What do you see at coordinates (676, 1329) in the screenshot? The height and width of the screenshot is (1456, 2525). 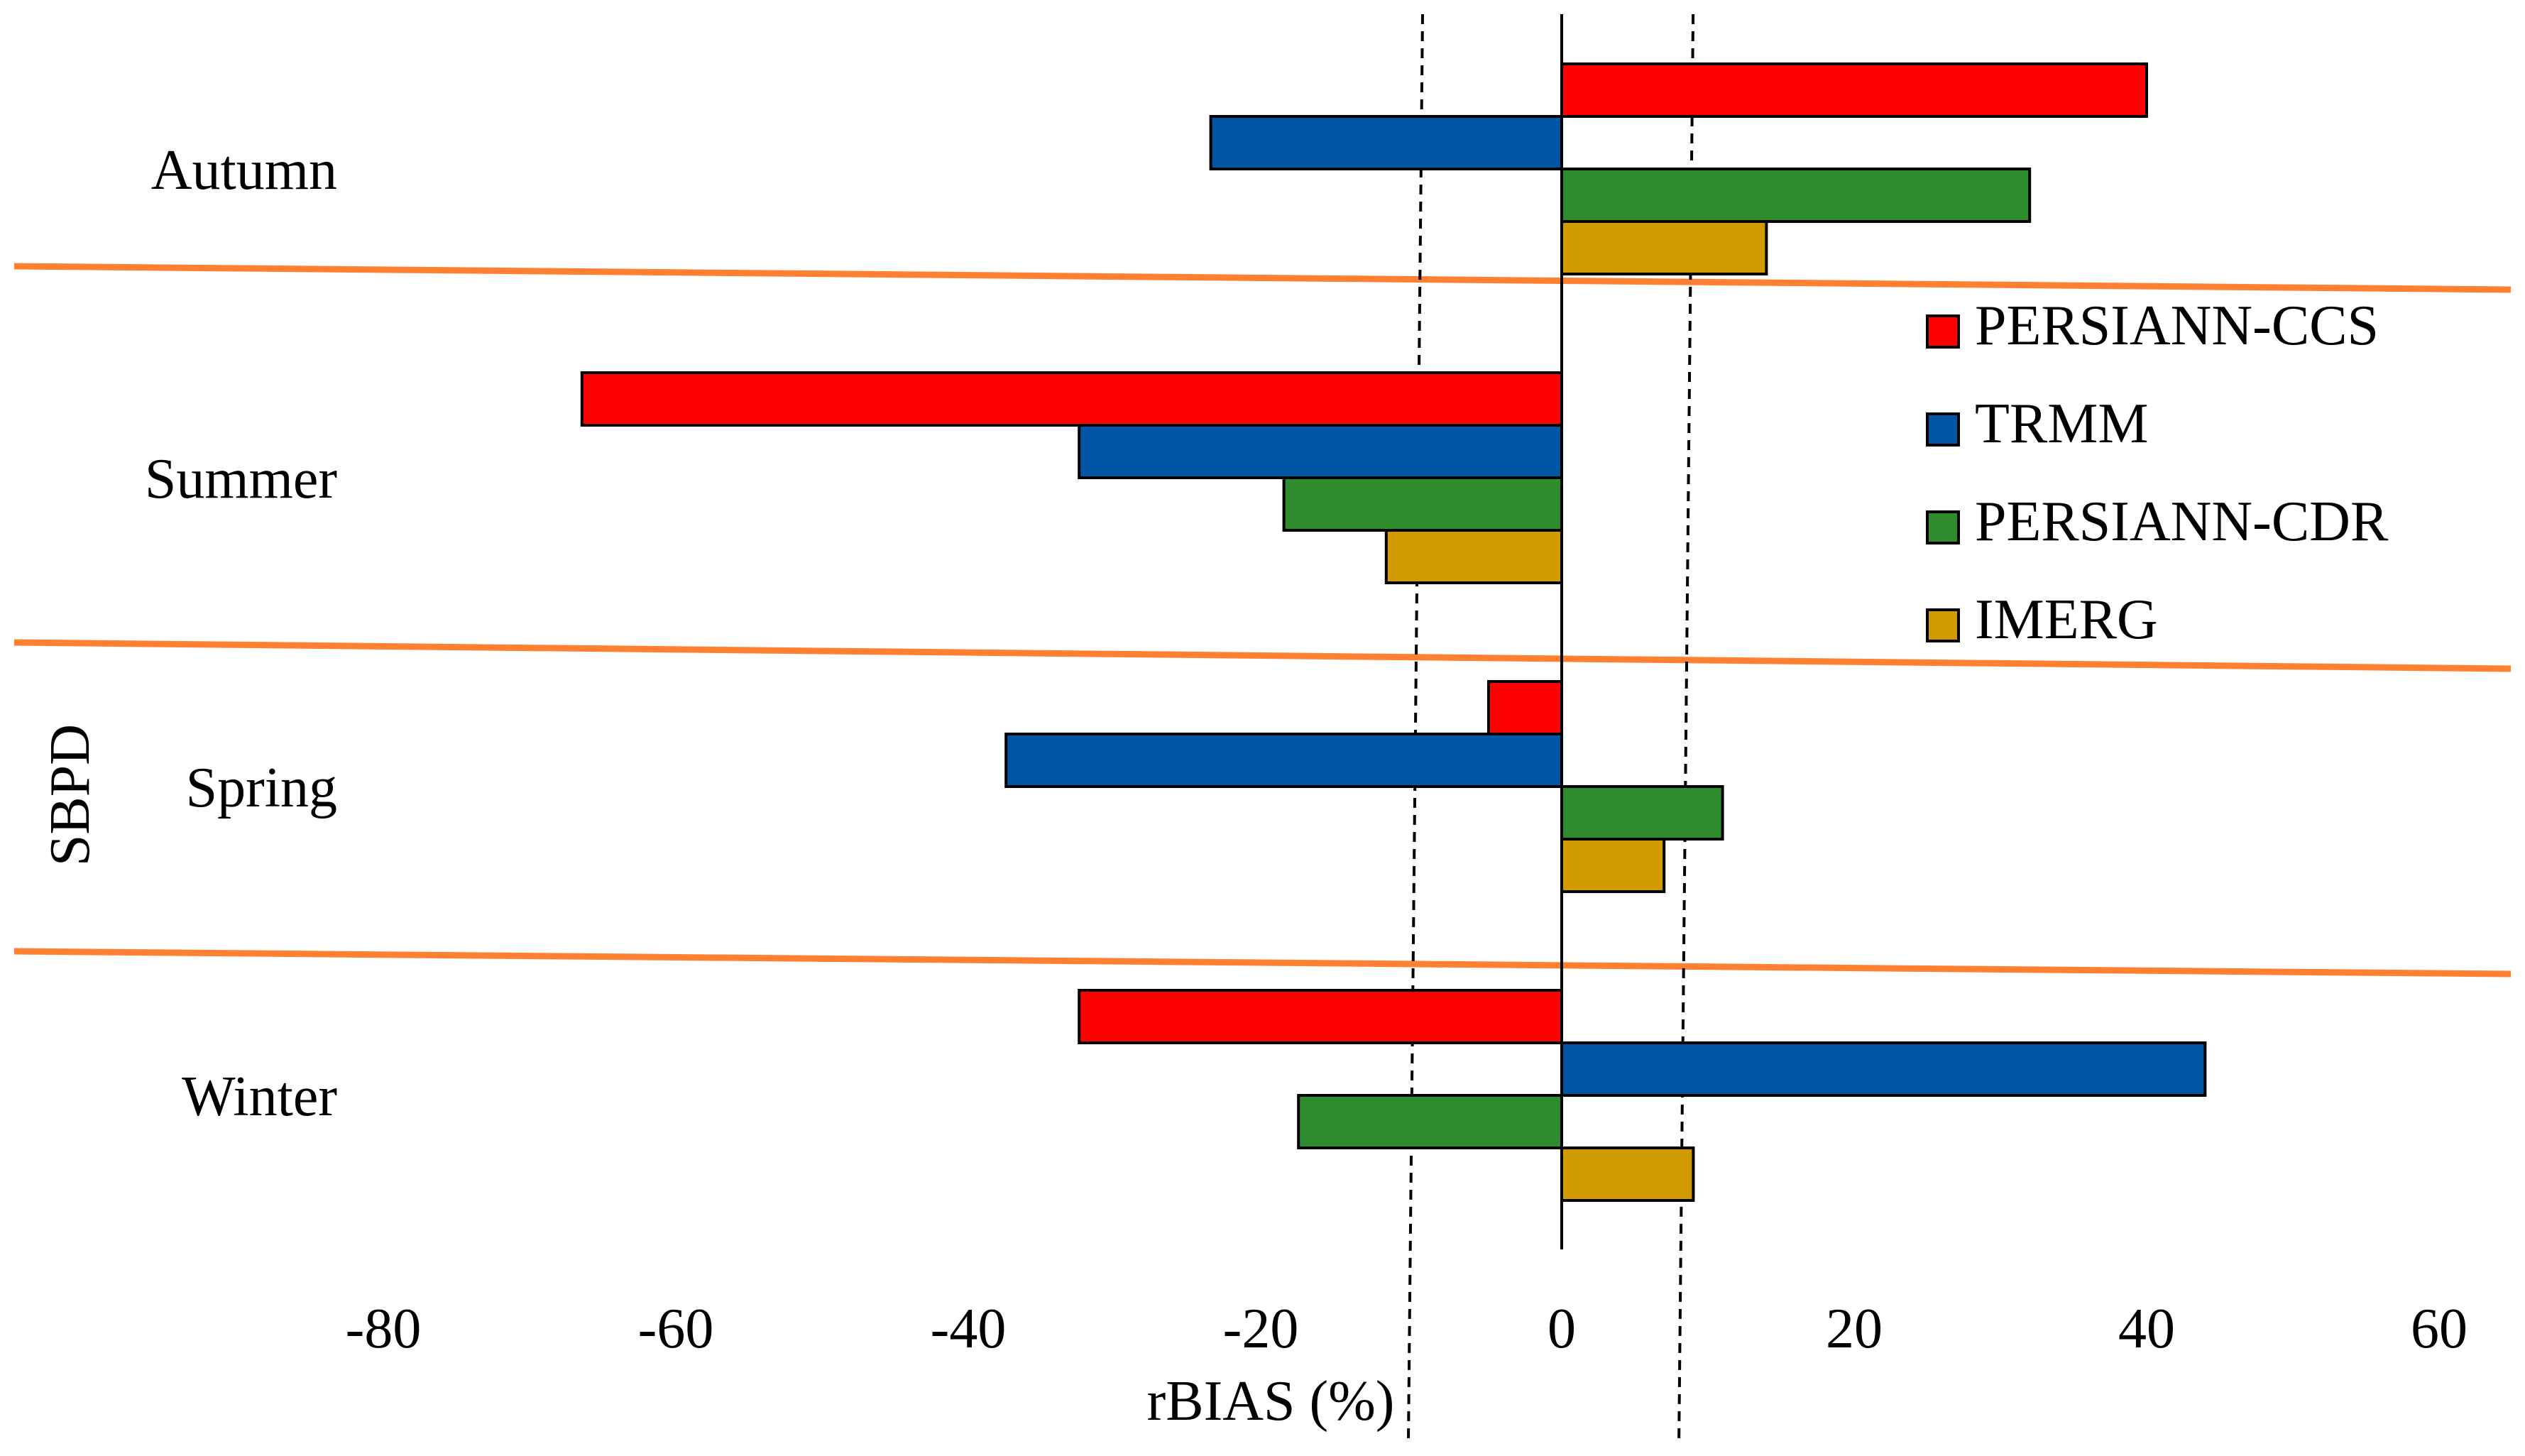 I see `x-tick-label-60: -60` at bounding box center [676, 1329].